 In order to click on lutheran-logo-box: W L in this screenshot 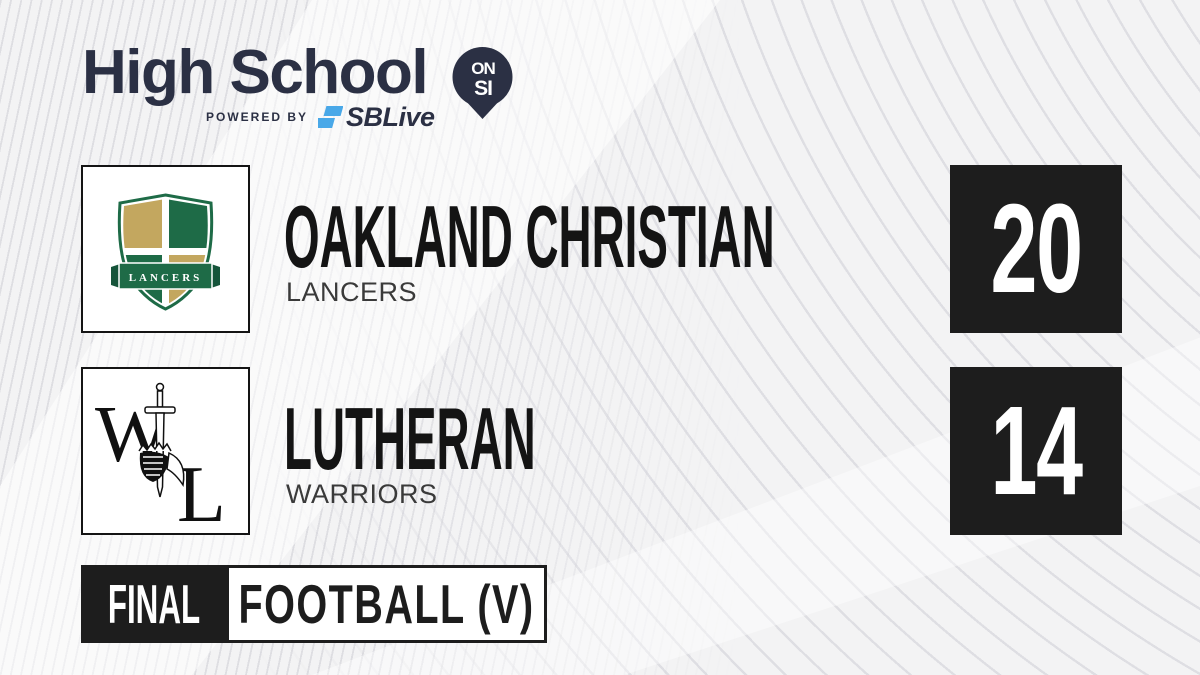, I will do `click(165, 451)`.